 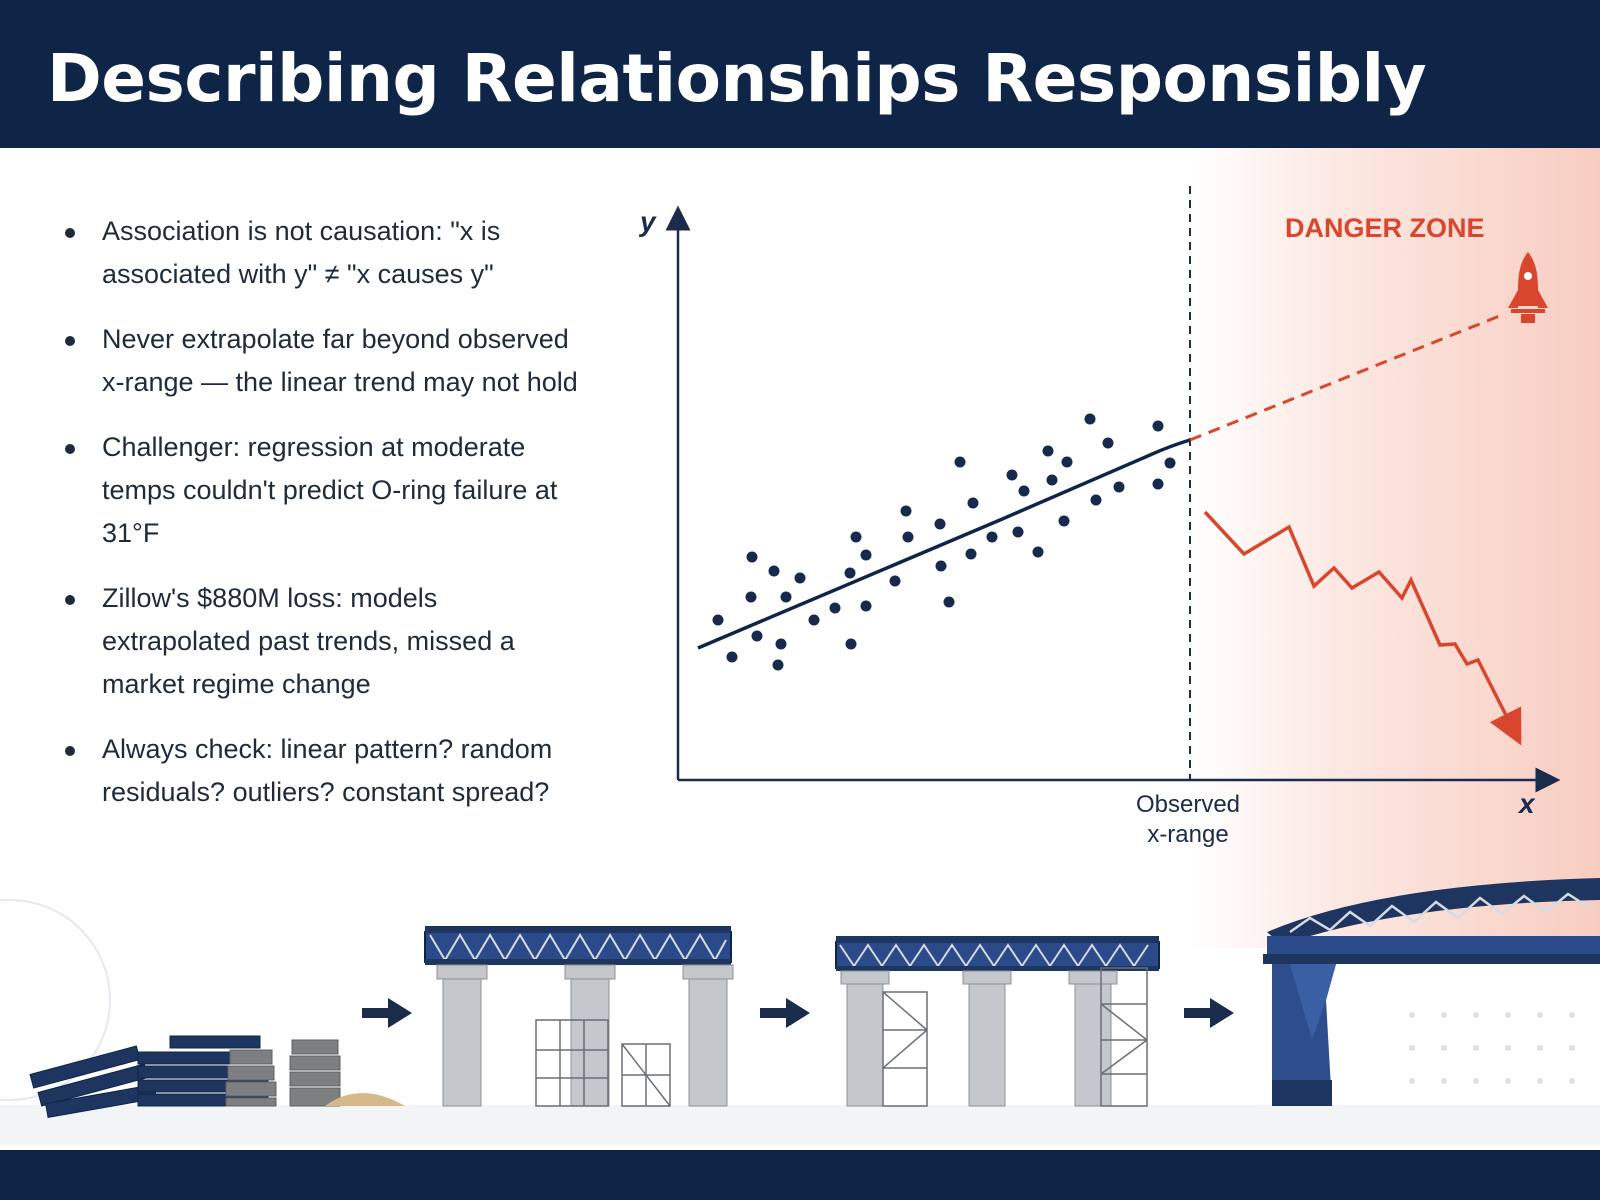 What do you see at coordinates (1431, 992) in the screenshot?
I see `stage-finished-bridge` at bounding box center [1431, 992].